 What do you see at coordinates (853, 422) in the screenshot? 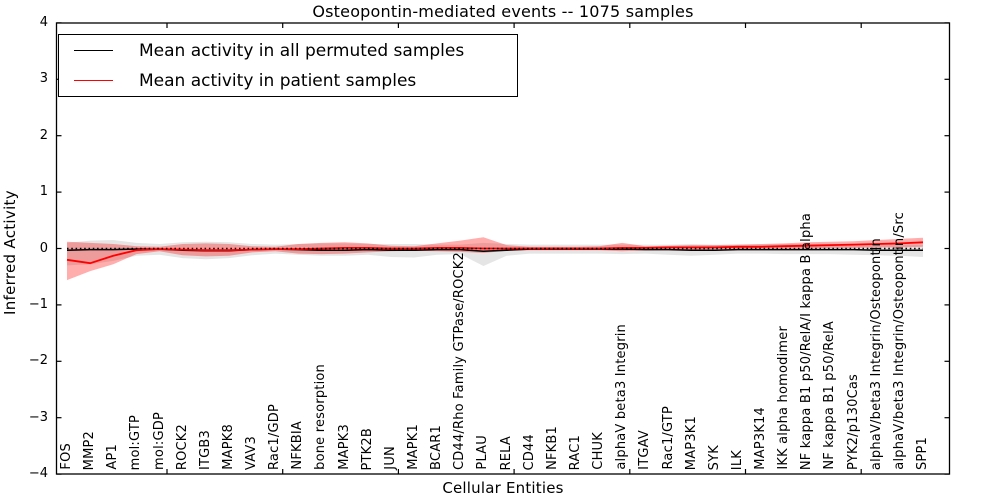
I see `x-category-label: PYK2/p130Cas` at bounding box center [853, 422].